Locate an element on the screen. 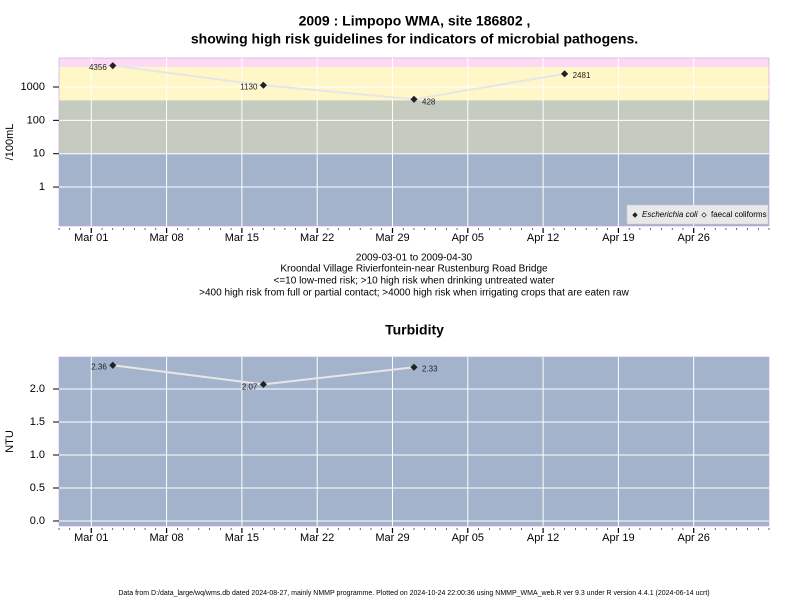  y-axis-label: NTU is located at coordinates (10, 441).